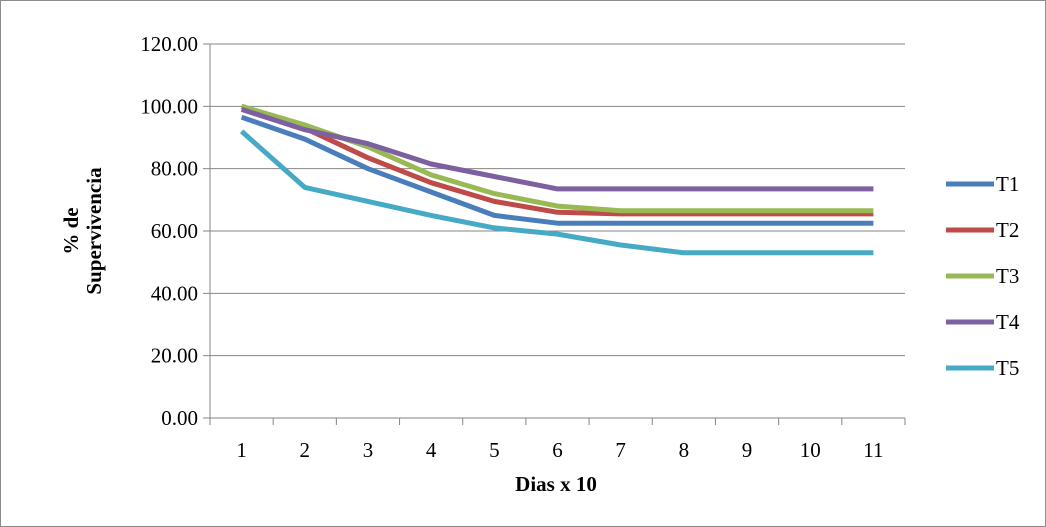  I want to click on series-line-t5, so click(556, 192).